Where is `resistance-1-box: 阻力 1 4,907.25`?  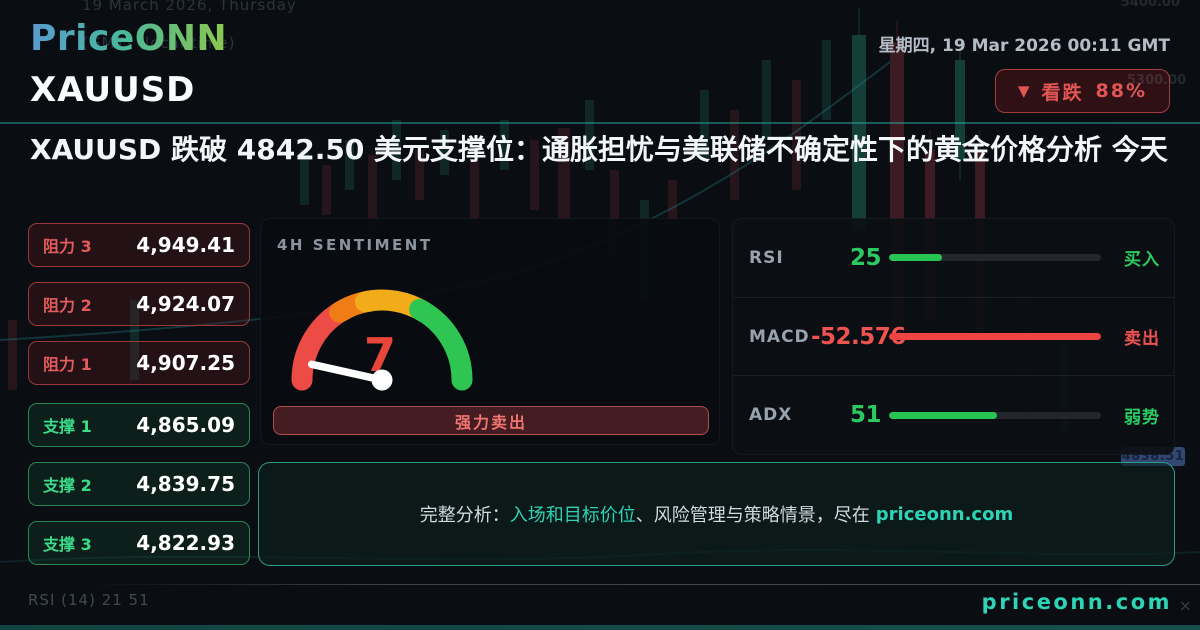
resistance-1-box: 阻力 1 4,907.25 is located at coordinates (139, 363).